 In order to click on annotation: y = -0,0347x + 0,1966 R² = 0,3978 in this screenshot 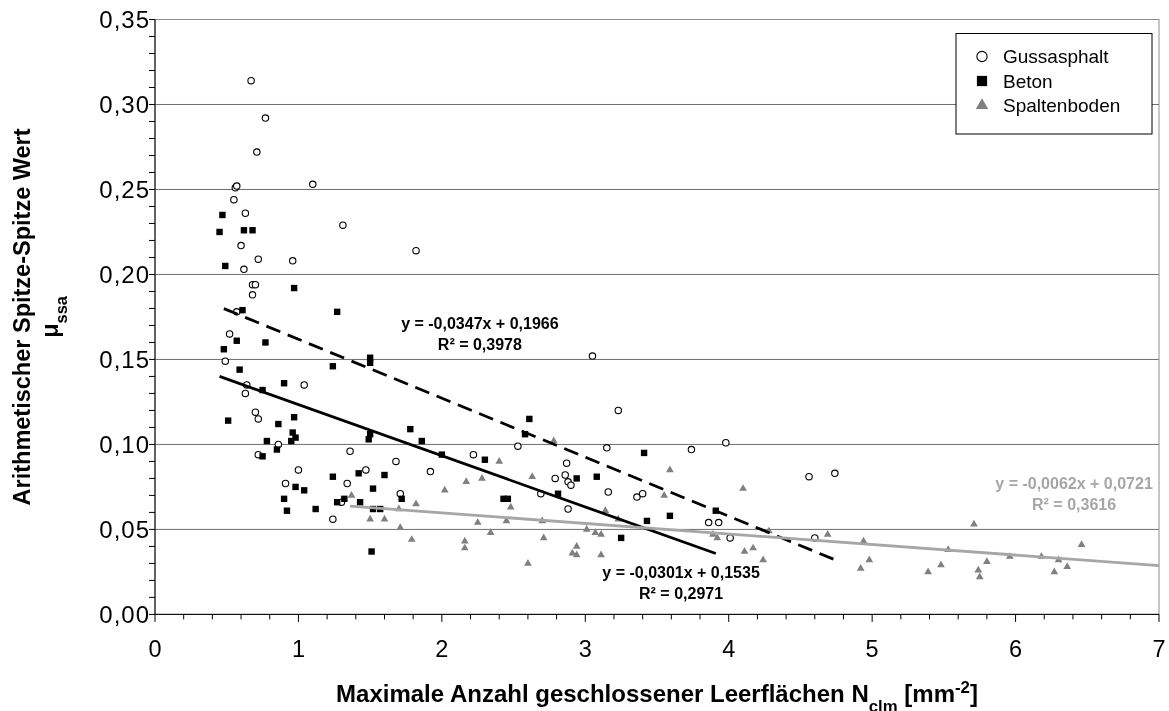, I will do `click(480, 333)`.